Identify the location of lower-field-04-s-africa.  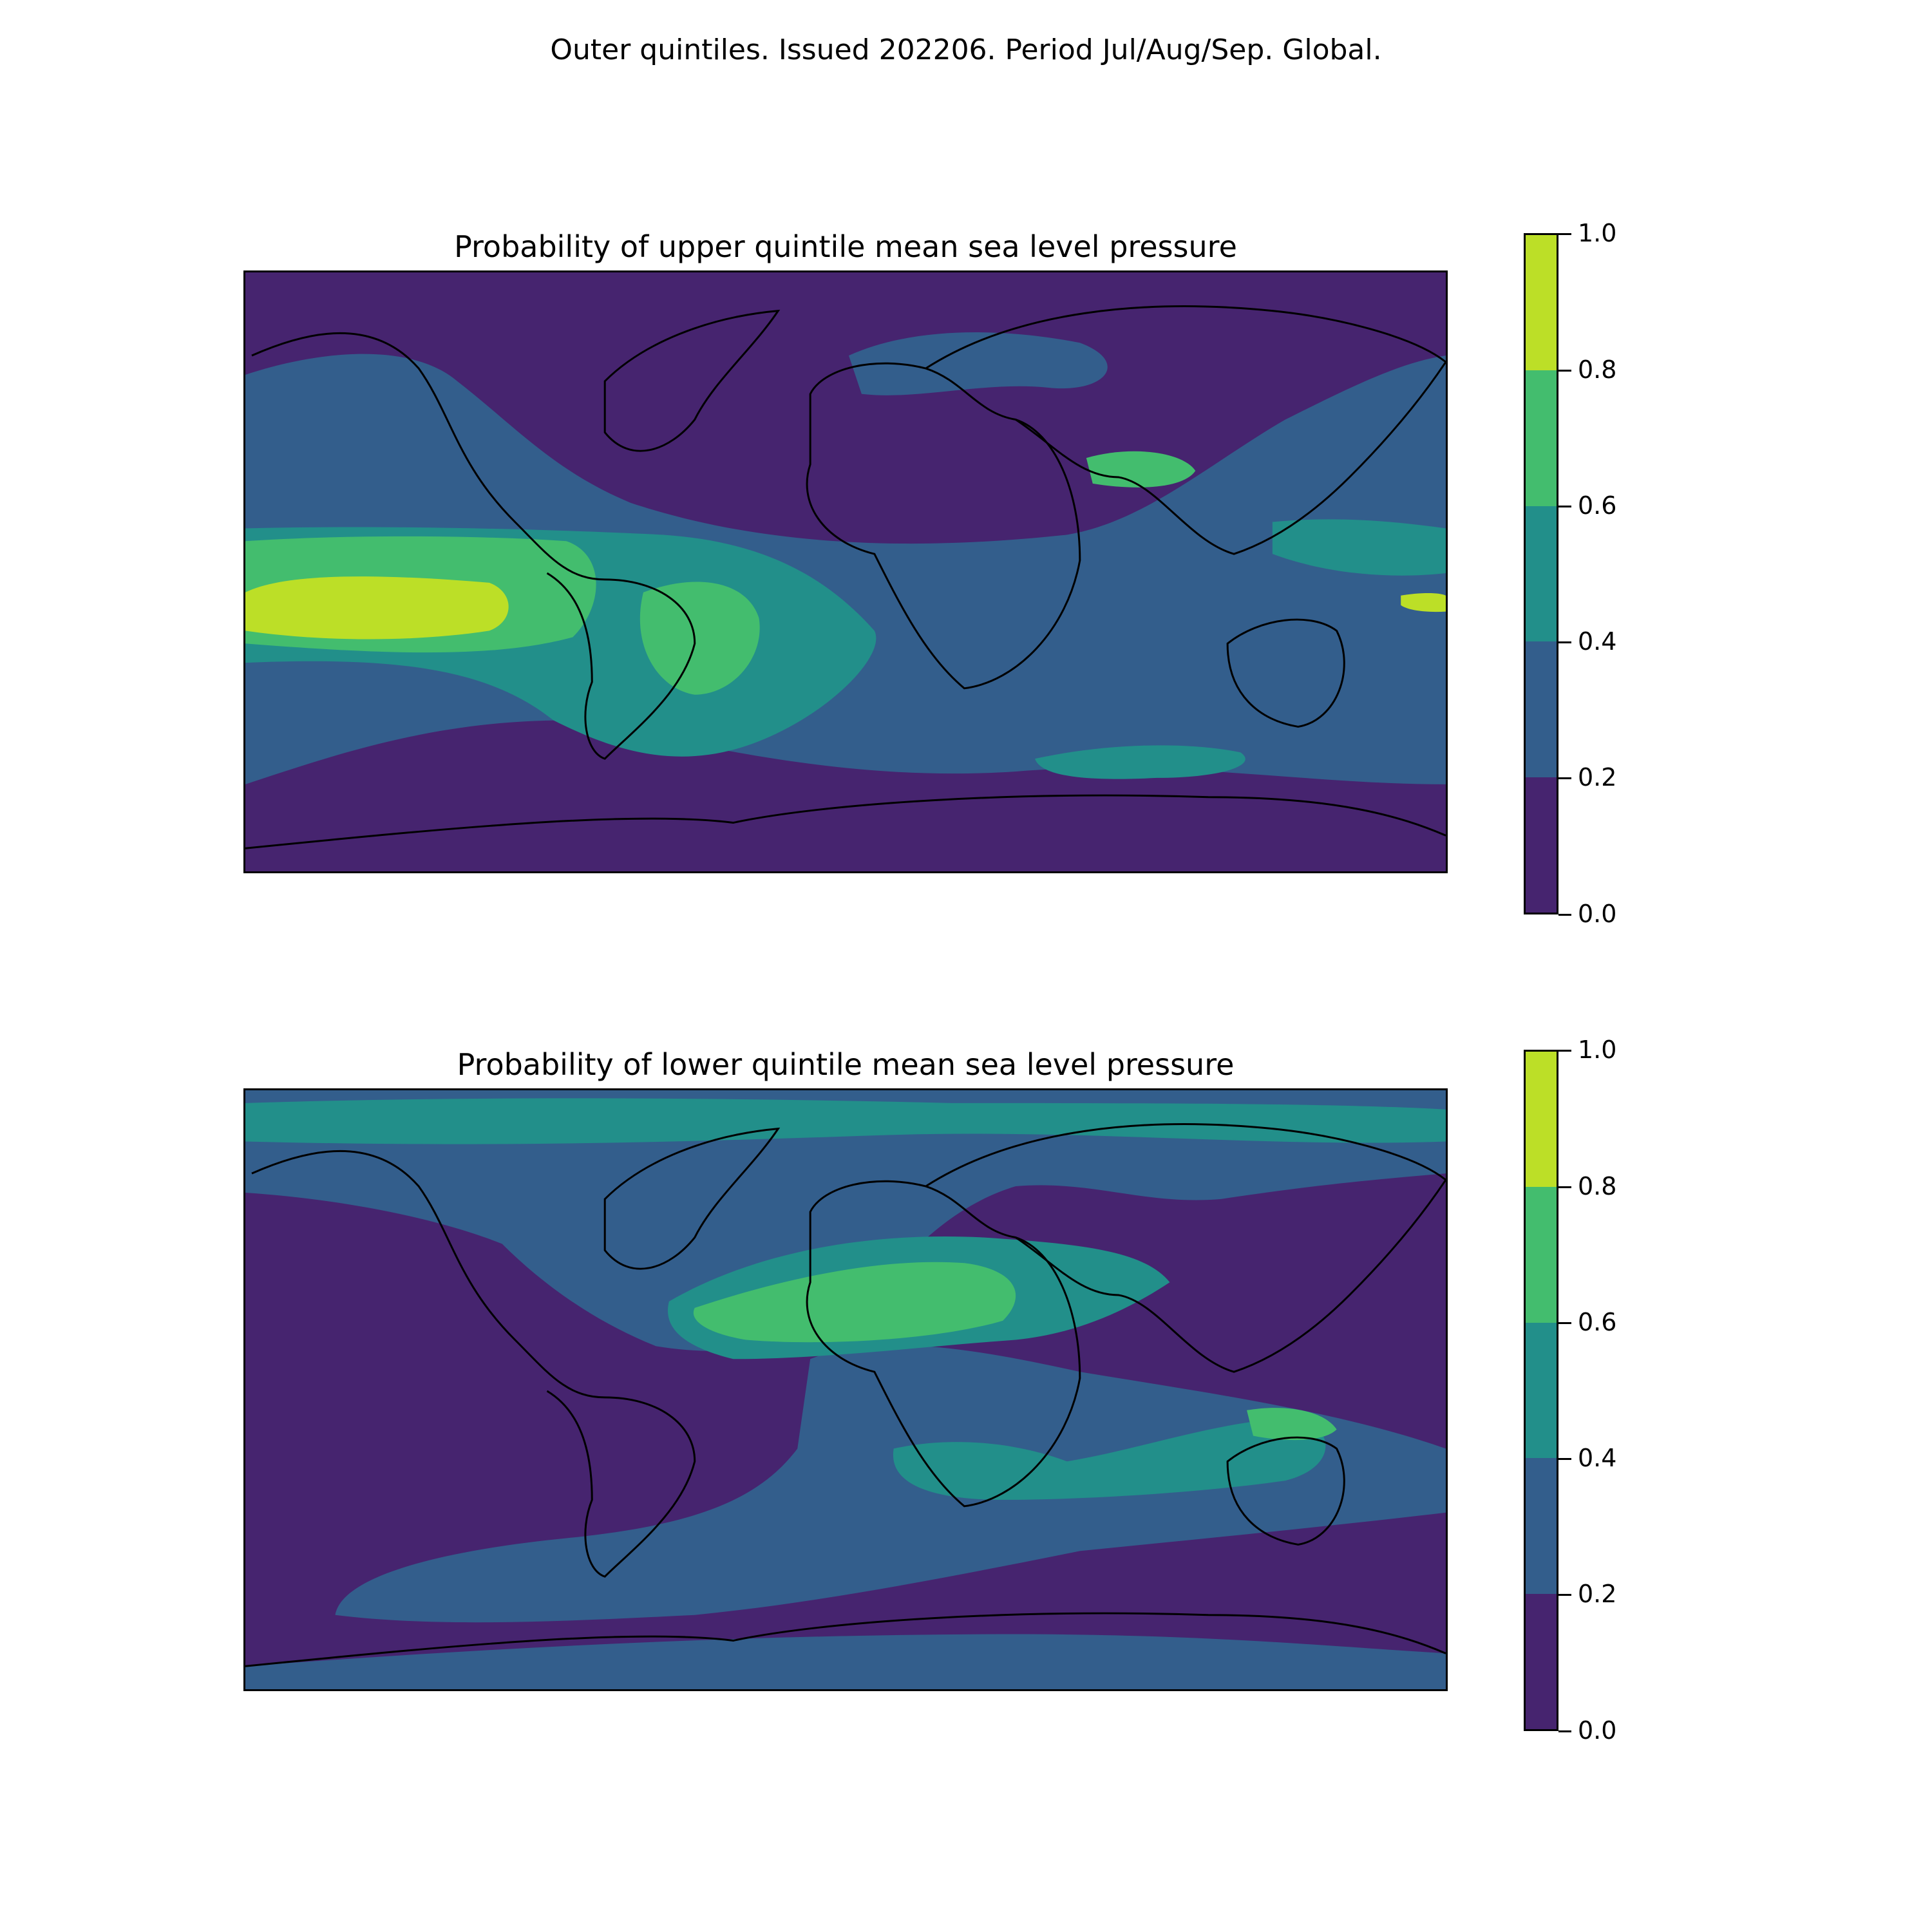
(1109, 1458).